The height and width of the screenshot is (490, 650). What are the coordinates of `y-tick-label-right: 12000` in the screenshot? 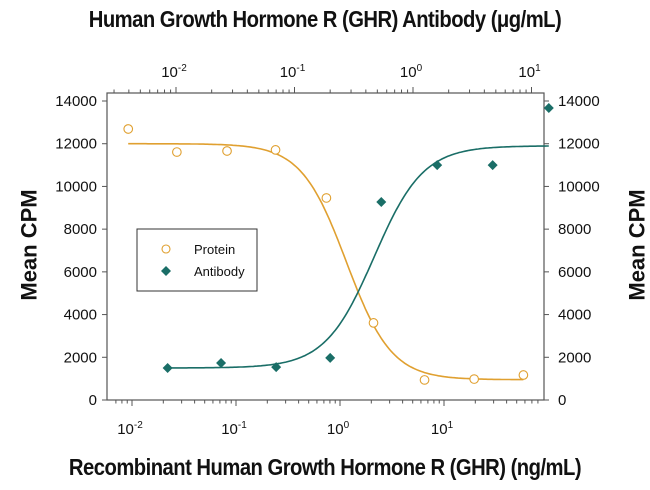 It's located at (579, 144).